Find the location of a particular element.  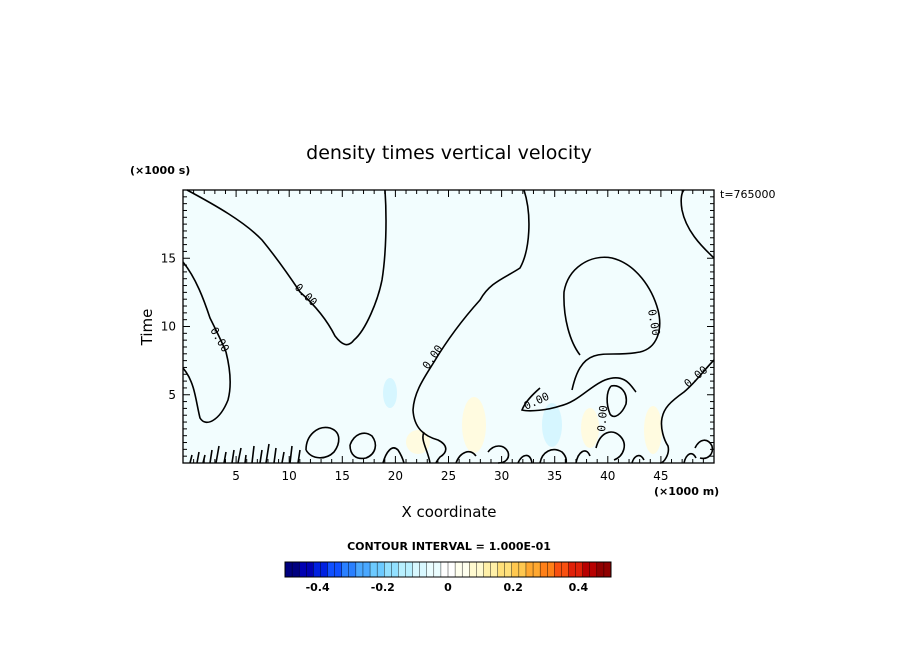

x-tick-labels: 5 10 15 20 25 30 35 40 45 is located at coordinates (450, 476).